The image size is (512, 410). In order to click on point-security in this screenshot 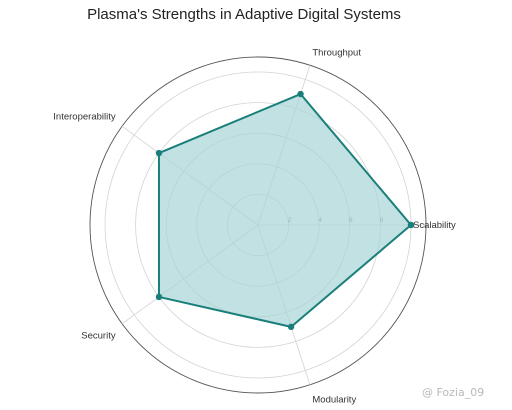, I will do `click(159, 297)`.